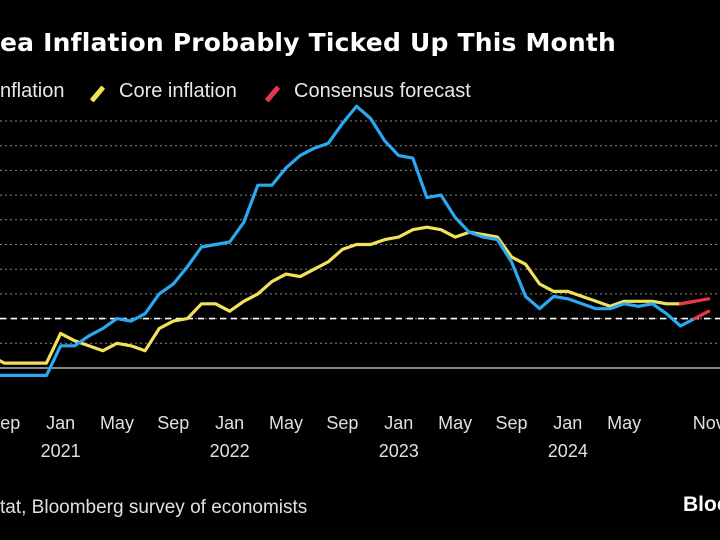 The width and height of the screenshot is (720, 540). What do you see at coordinates (154, 507) in the screenshot?
I see `source-note: tat, Bloomberg survey of economists` at bounding box center [154, 507].